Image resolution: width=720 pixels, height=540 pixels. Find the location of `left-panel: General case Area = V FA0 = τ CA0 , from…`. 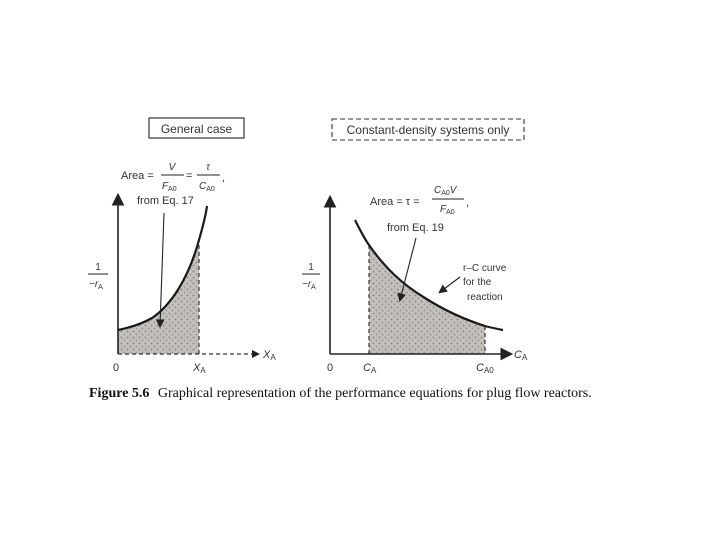

left-panel: General case Area = V FA0 = τ CA0 , from… is located at coordinates (182, 246).